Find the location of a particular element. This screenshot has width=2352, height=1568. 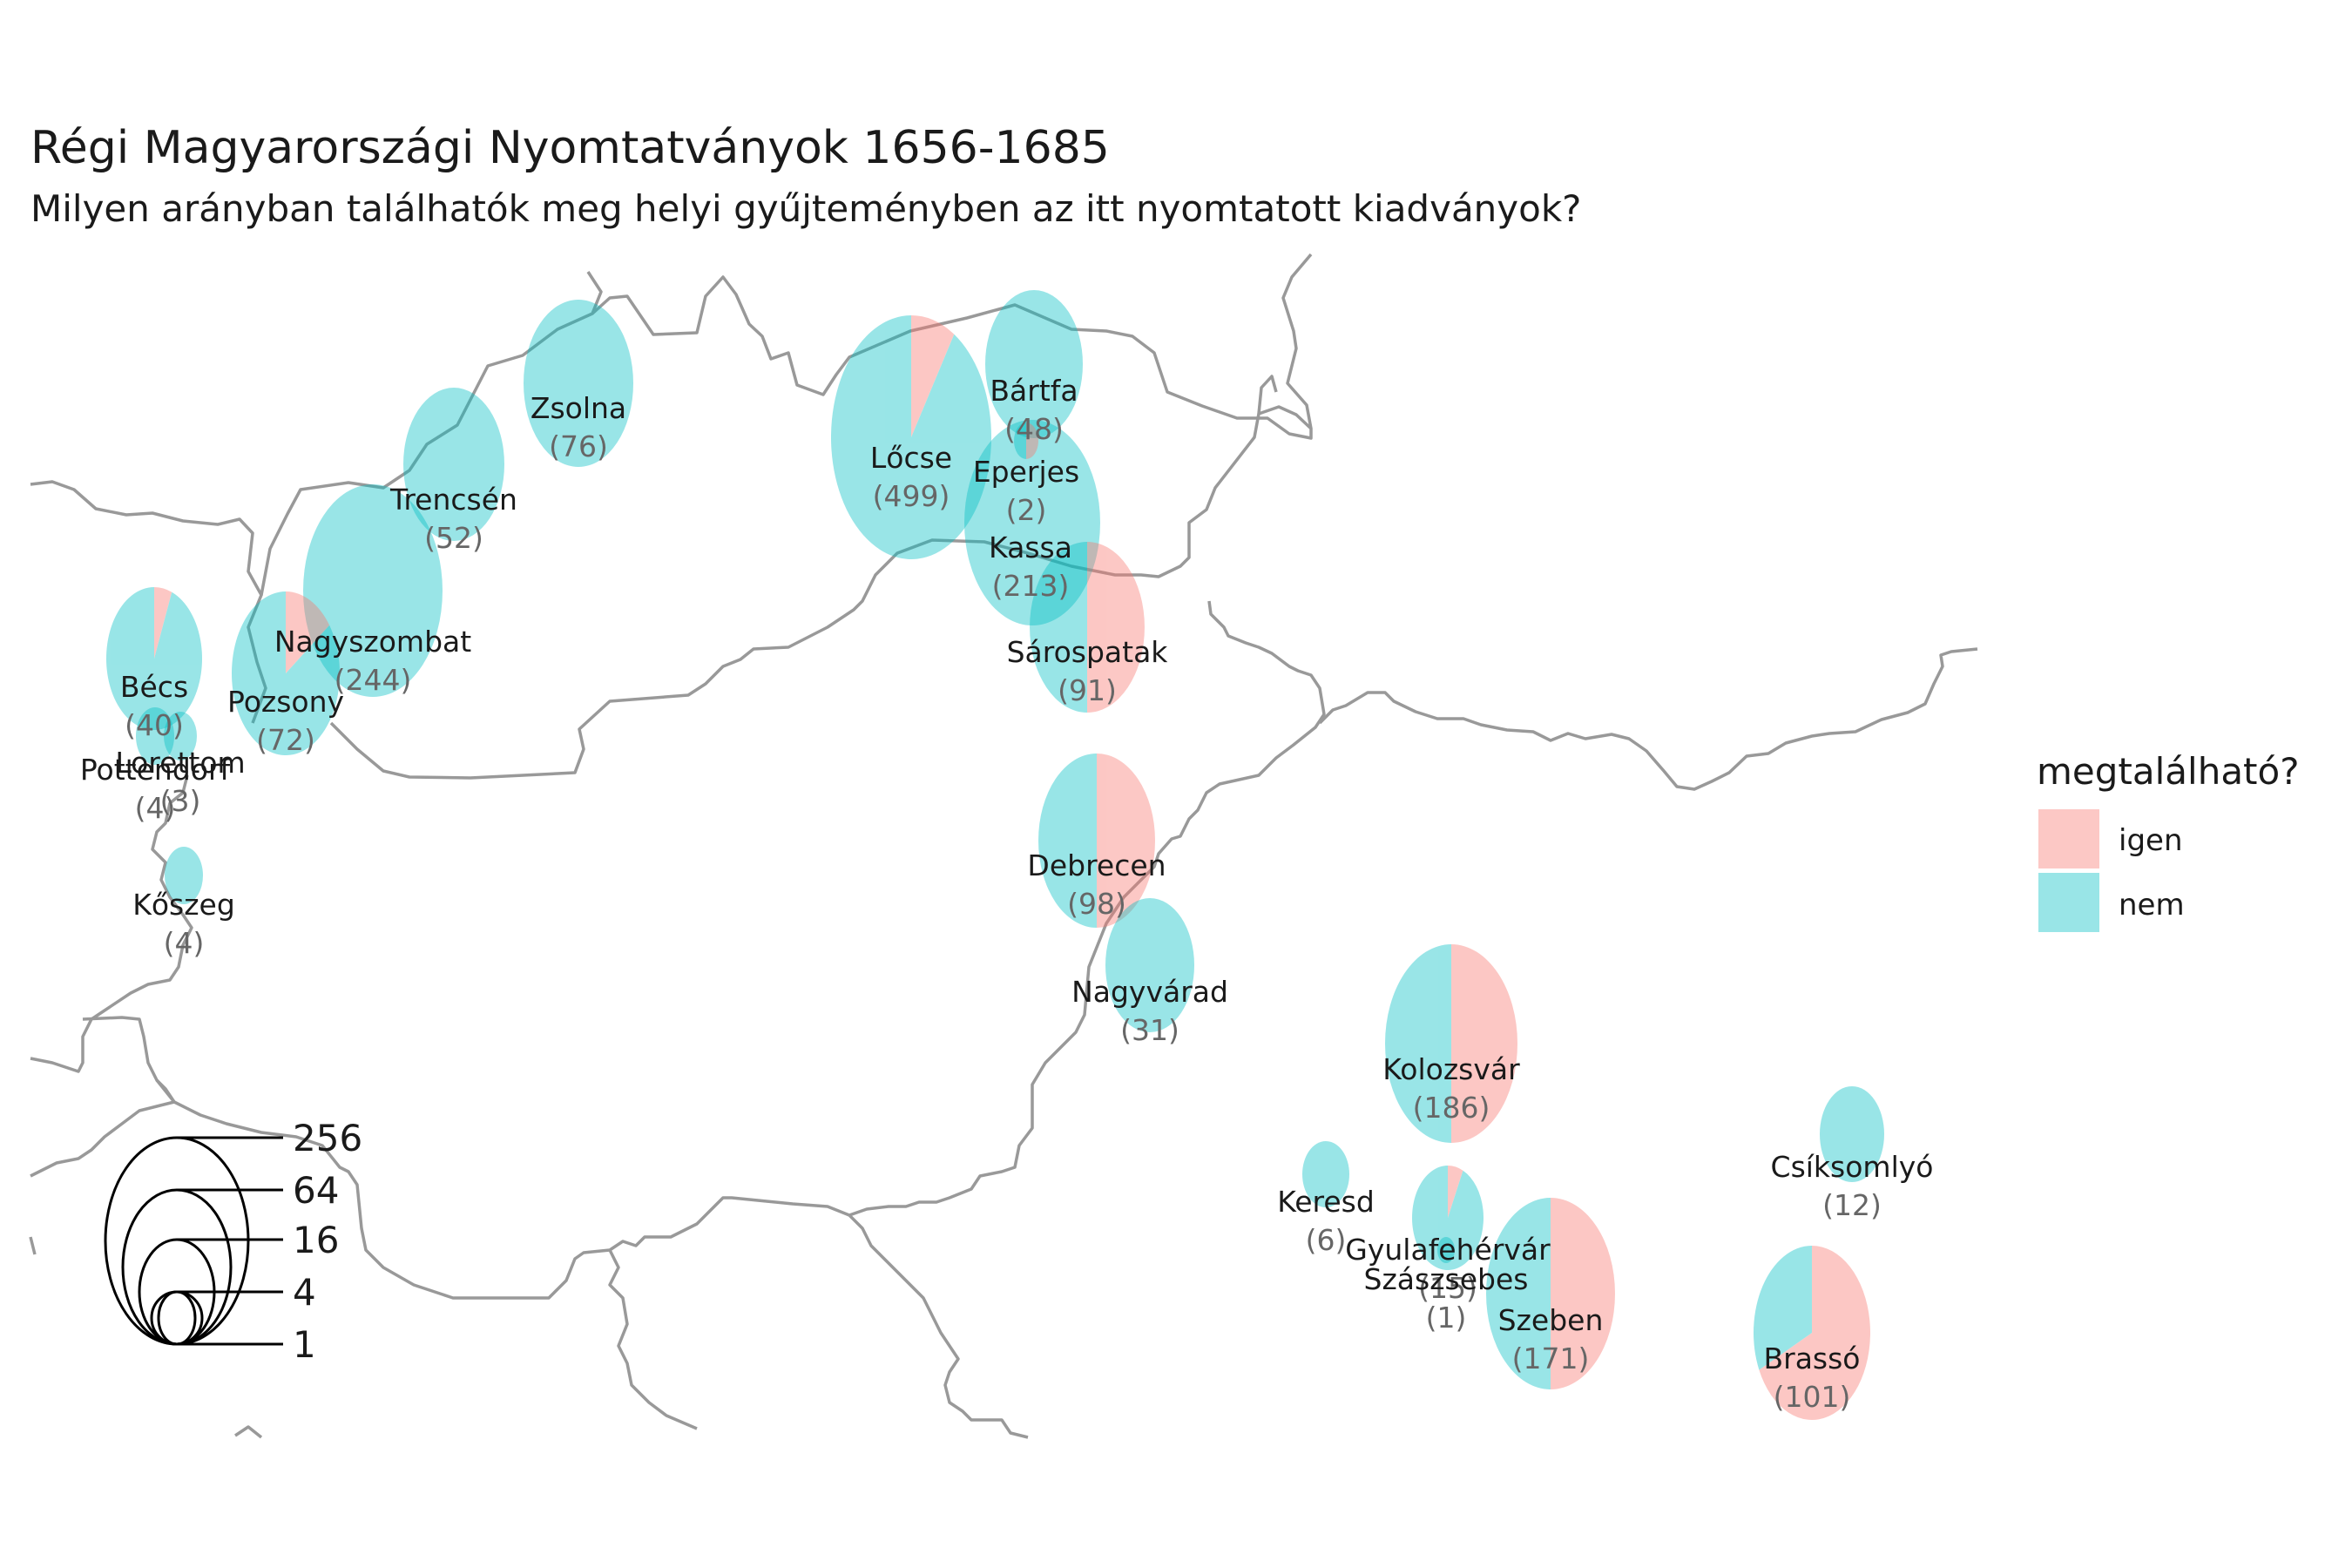

pie-slice-nem-gyulafehervar is located at coordinates (1448, 1218).